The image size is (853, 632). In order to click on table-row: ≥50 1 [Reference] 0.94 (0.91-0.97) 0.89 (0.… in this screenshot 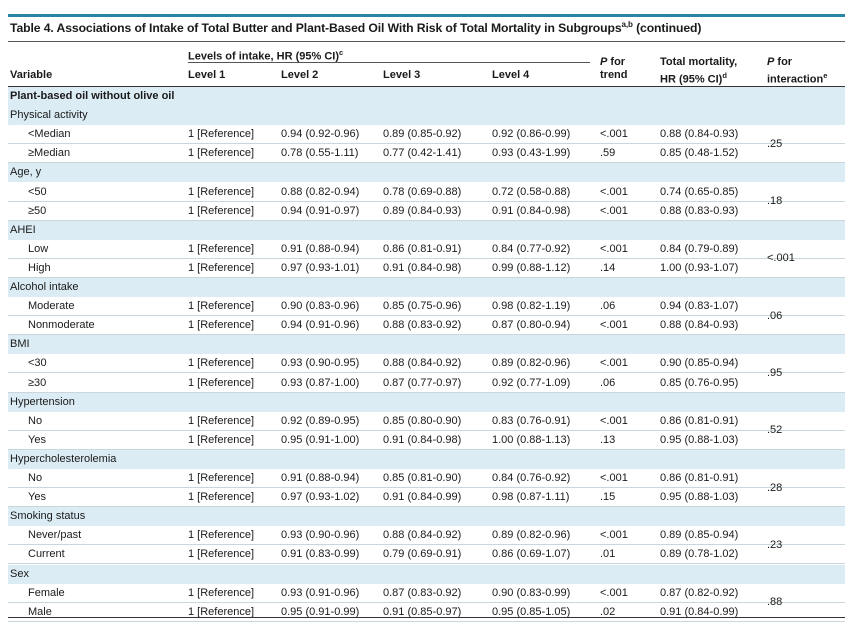, I will do `click(426, 211)`.